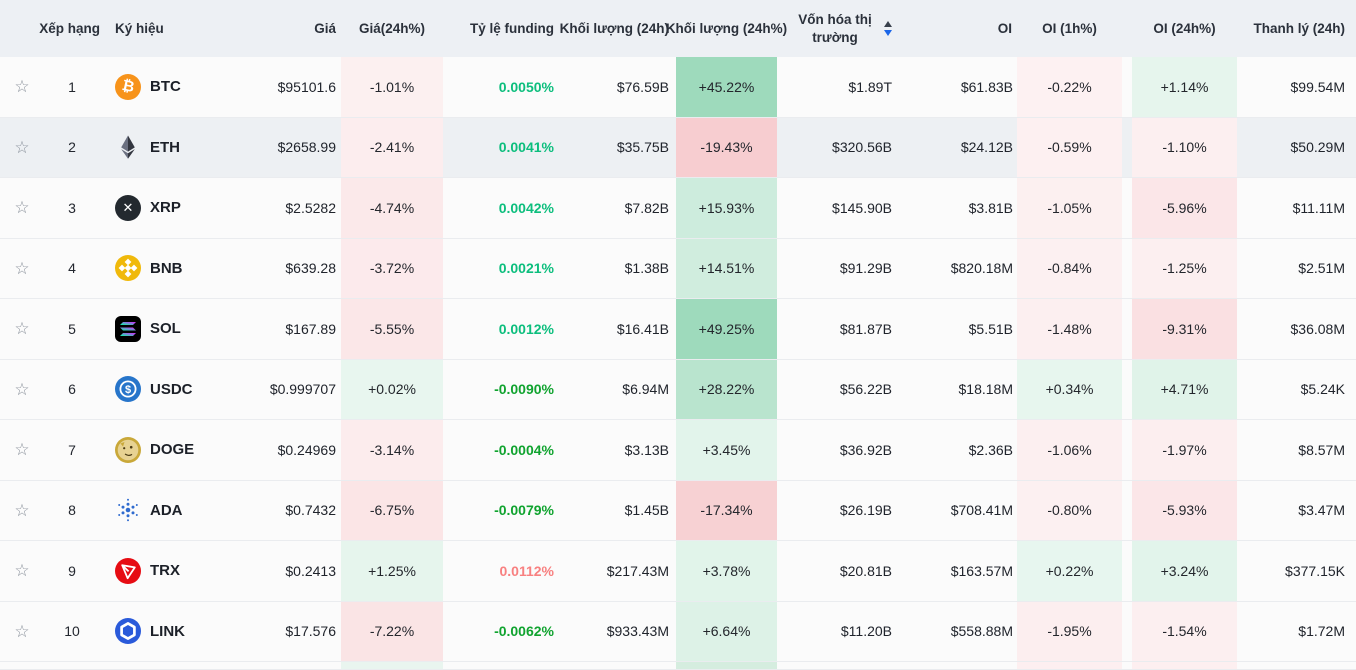 The image size is (1356, 670). What do you see at coordinates (325, 28) in the screenshot?
I see `header-price: Giá` at bounding box center [325, 28].